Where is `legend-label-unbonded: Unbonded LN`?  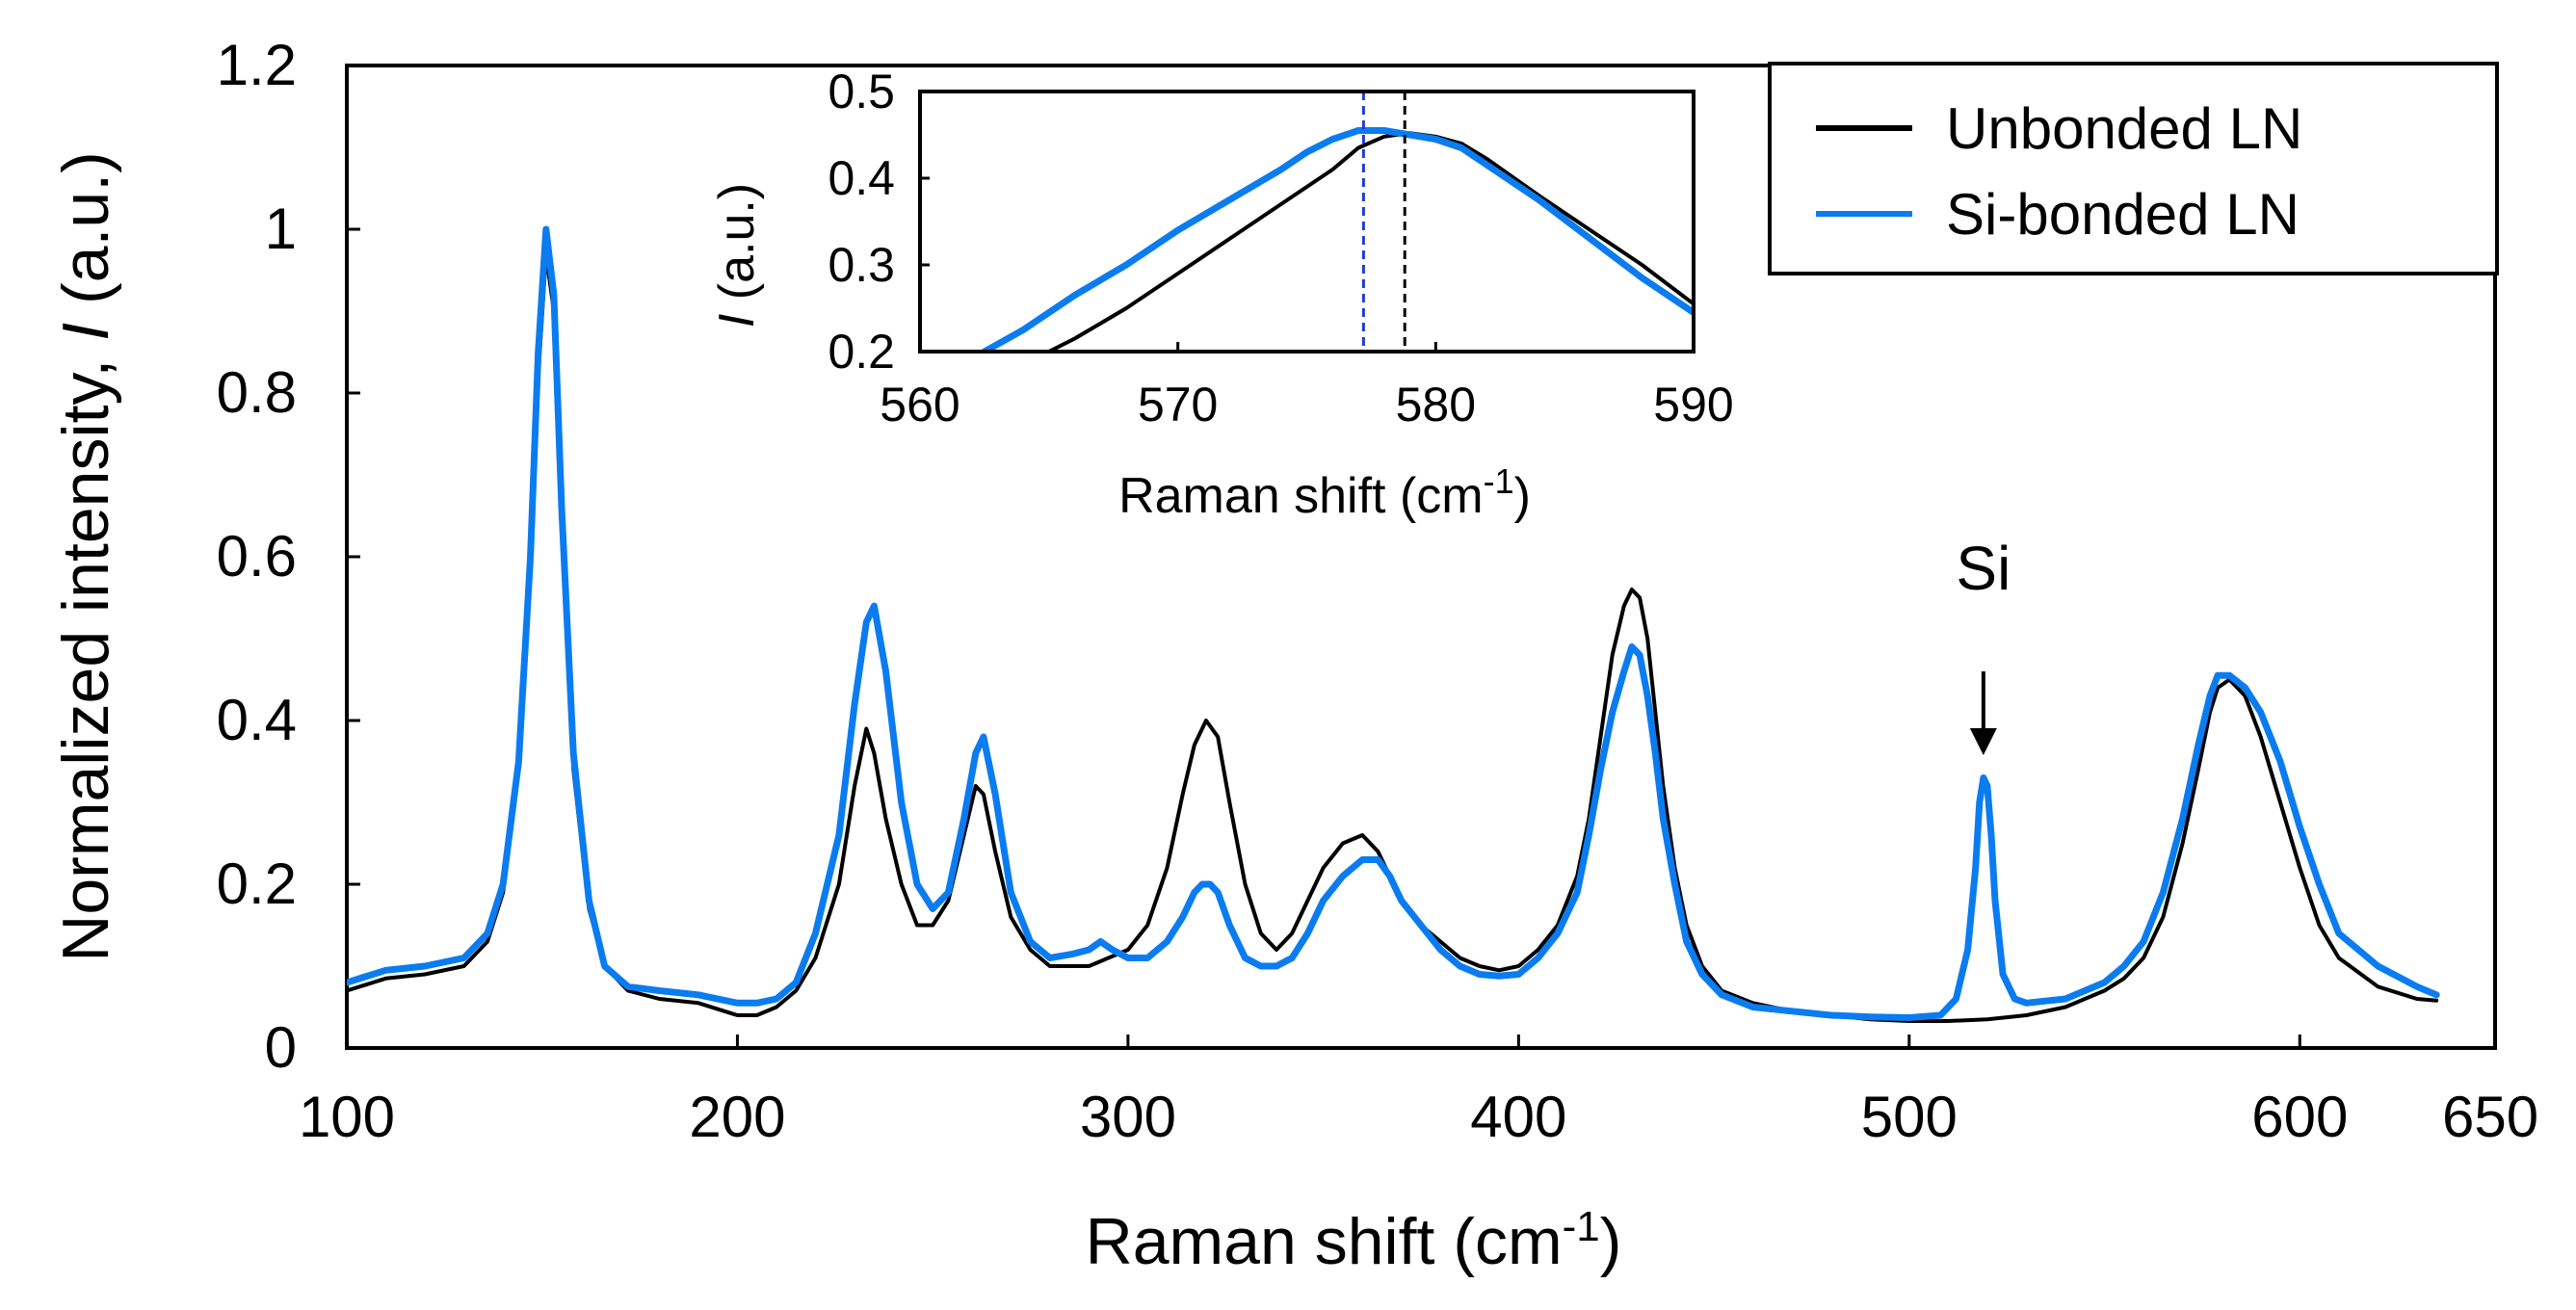
legend-label-unbonded: Unbonded LN is located at coordinates (2124, 128).